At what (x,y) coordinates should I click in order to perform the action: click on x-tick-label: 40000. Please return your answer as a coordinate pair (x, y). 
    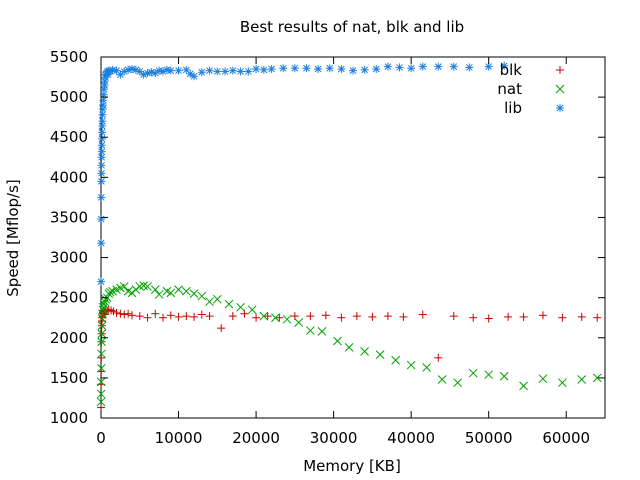
    Looking at the image, I should click on (411, 438).